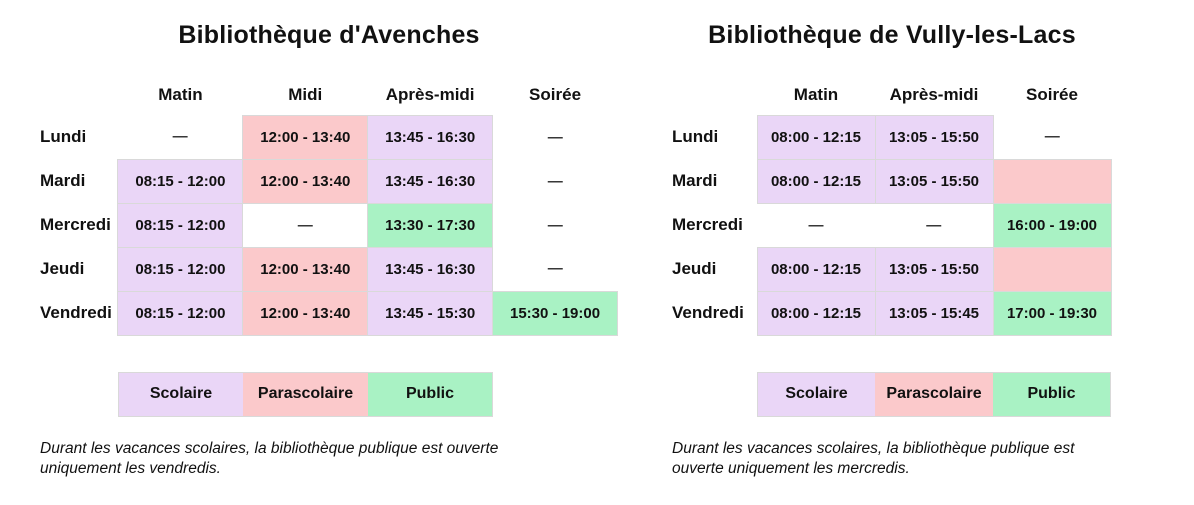 The width and height of the screenshot is (1194, 505). I want to click on time-cell: 13:30 - 17:30, so click(430, 225).